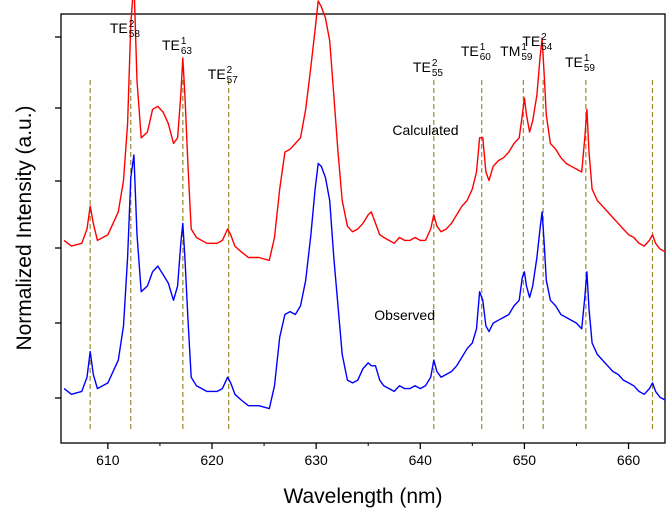 This screenshot has height=511, width=666. I want to click on mode-label-te-1-59: TE 159, so click(580, 63).